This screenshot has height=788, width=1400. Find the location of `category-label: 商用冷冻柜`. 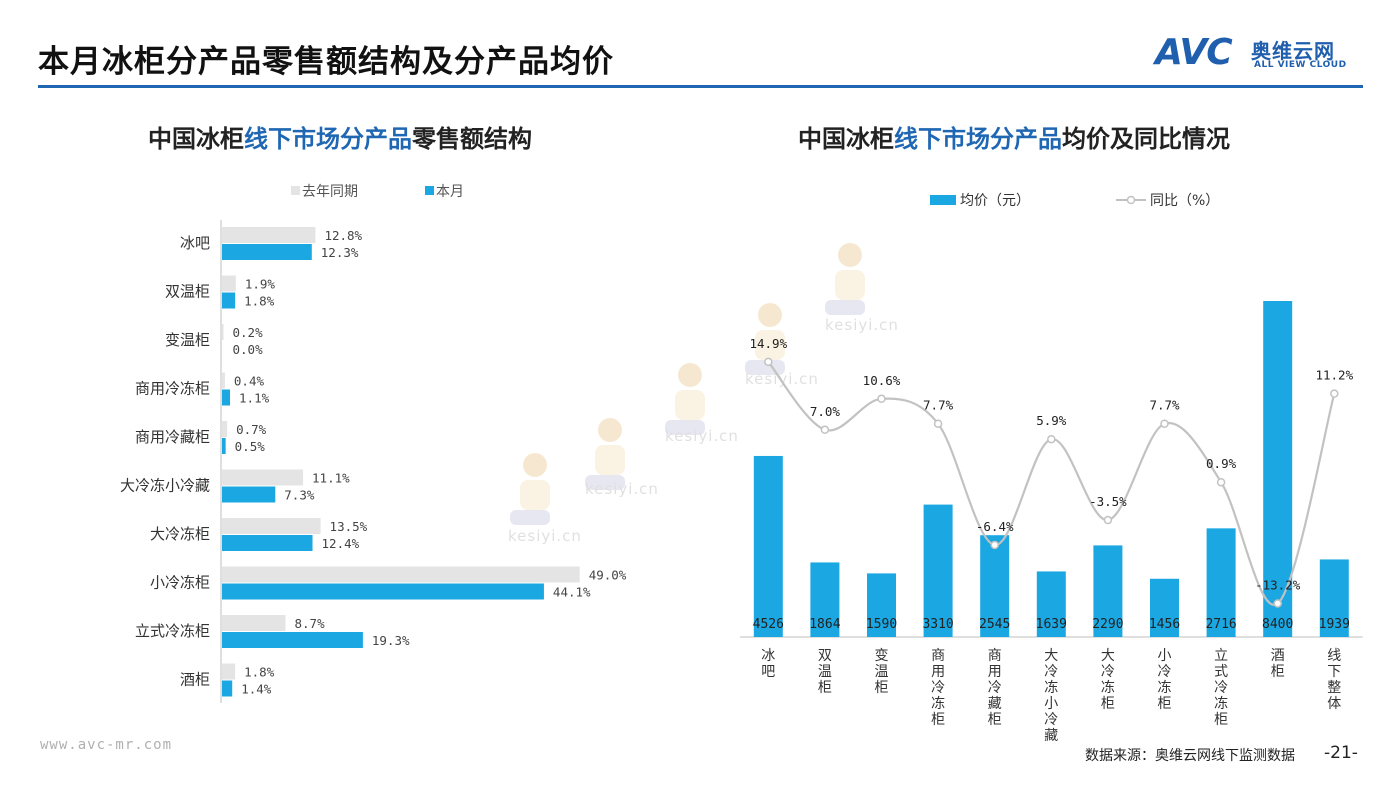

category-label: 商用冷冻柜 is located at coordinates (938, 688).